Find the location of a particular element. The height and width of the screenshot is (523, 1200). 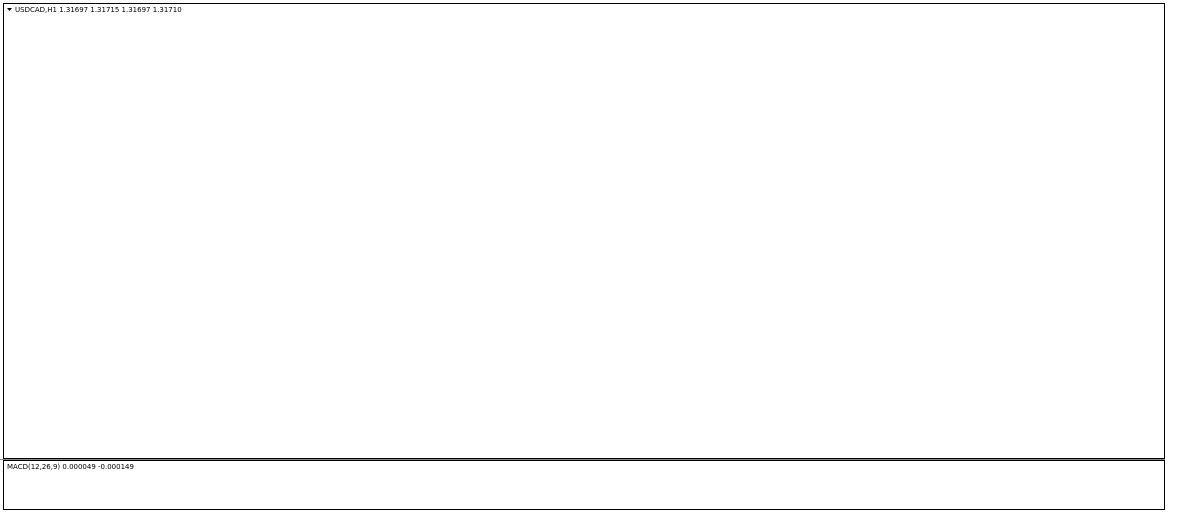

macd-panel is located at coordinates (584, 485).